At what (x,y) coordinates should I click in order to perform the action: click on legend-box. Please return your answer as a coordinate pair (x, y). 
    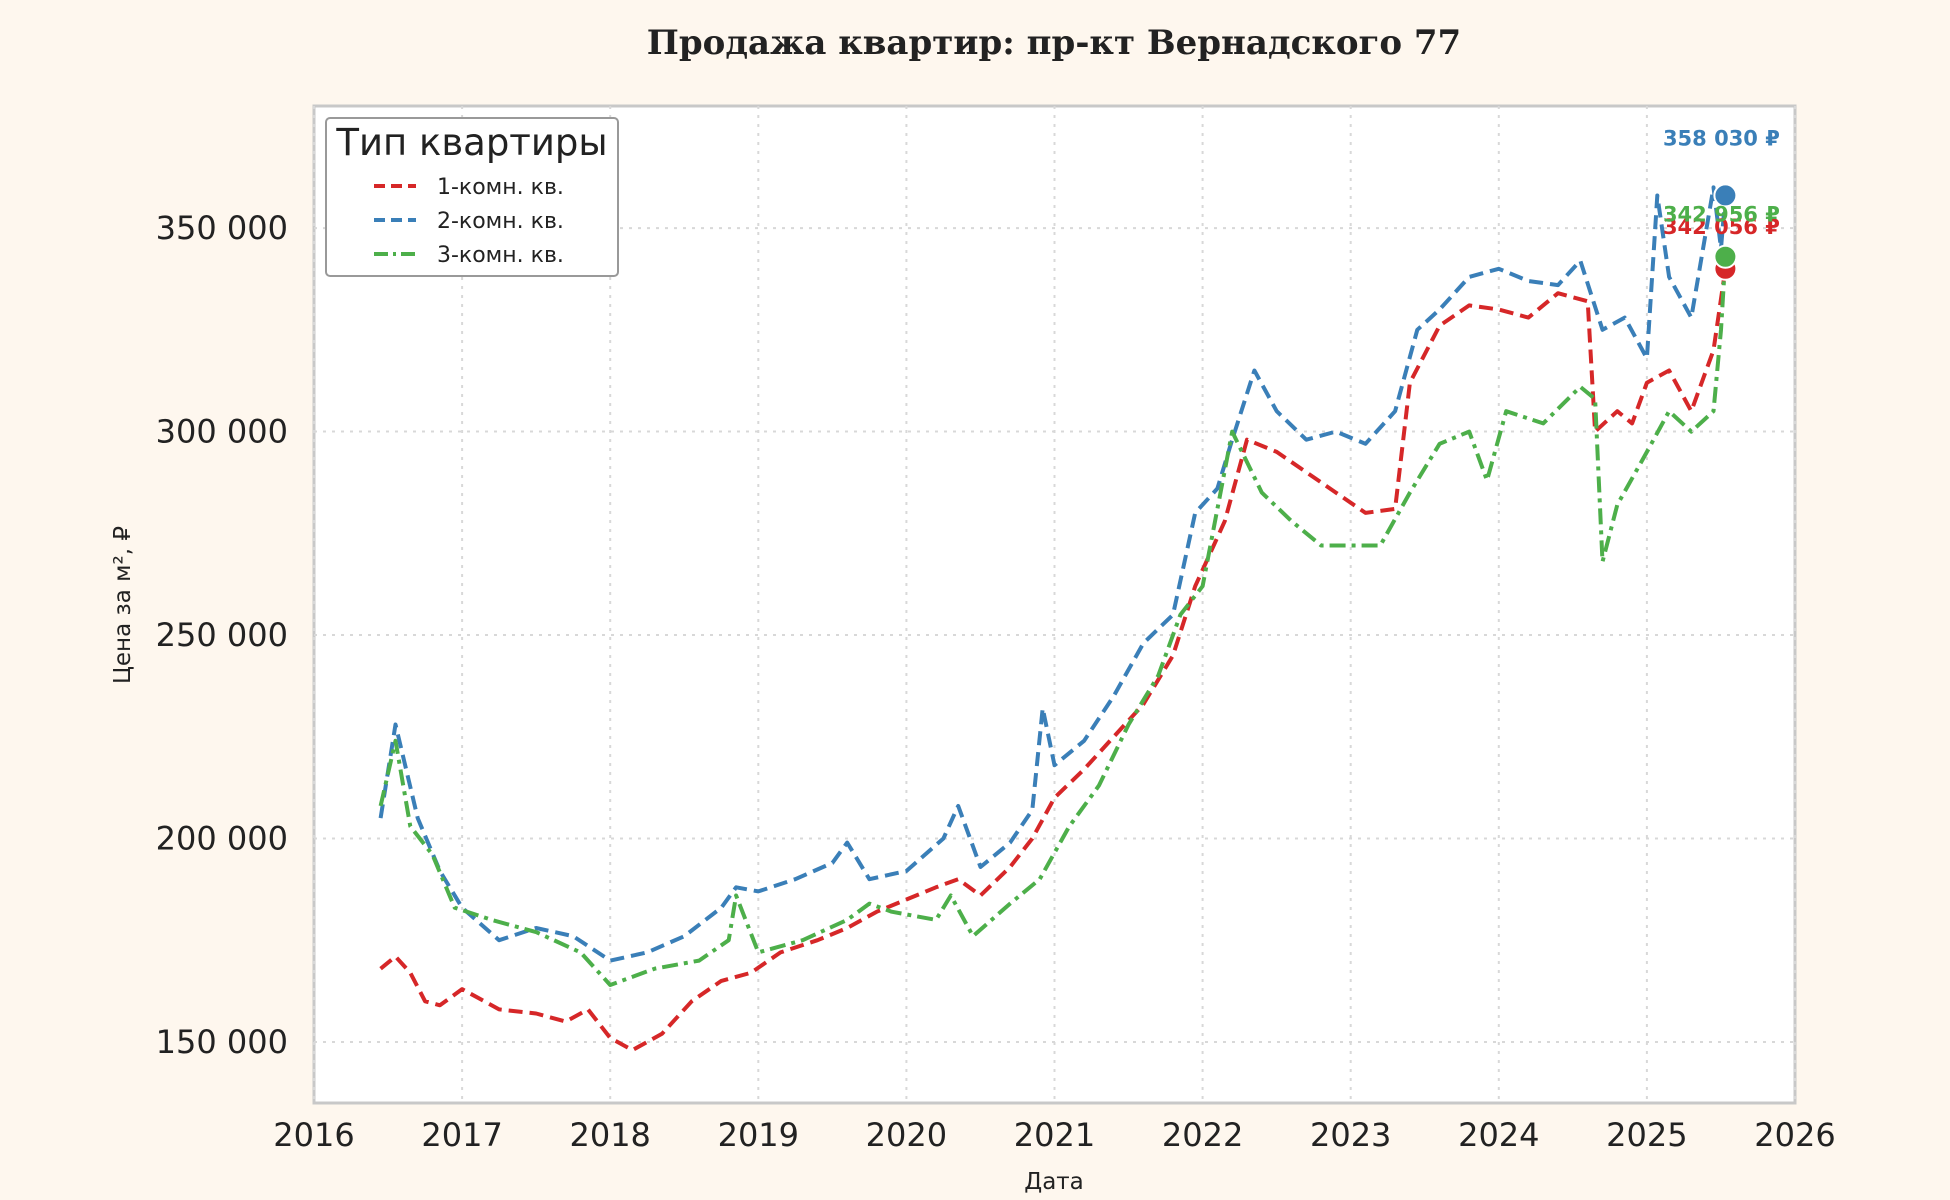
    Looking at the image, I should click on (472, 197).